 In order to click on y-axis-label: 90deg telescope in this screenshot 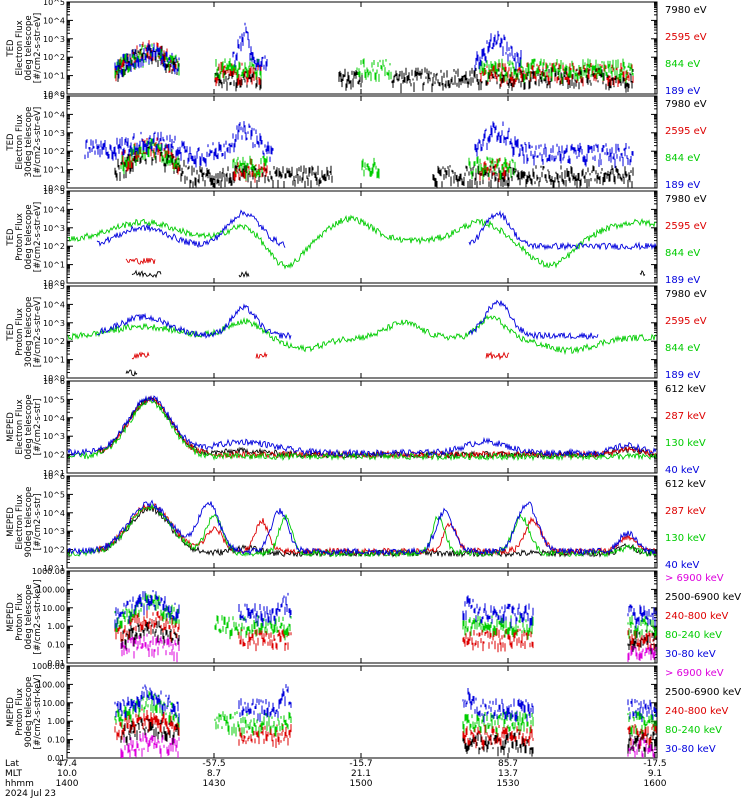, I will do `click(29, 522)`.